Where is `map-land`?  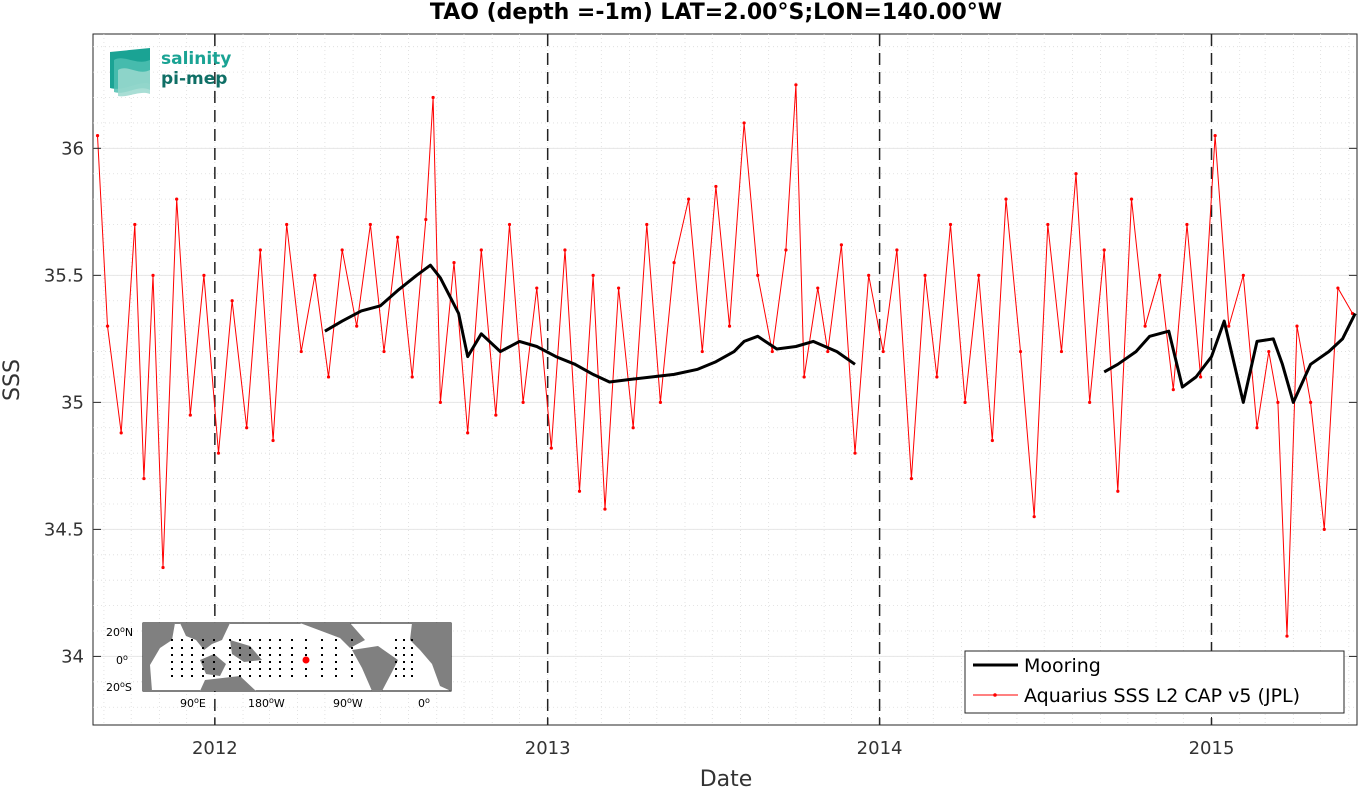
map-land is located at coordinates (297, 657).